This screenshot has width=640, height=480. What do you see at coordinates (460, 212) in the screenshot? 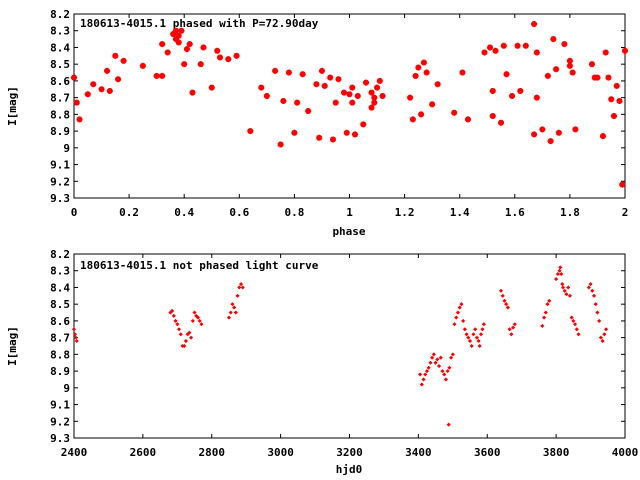
I see `x-tick-label: 1.4` at bounding box center [460, 212].